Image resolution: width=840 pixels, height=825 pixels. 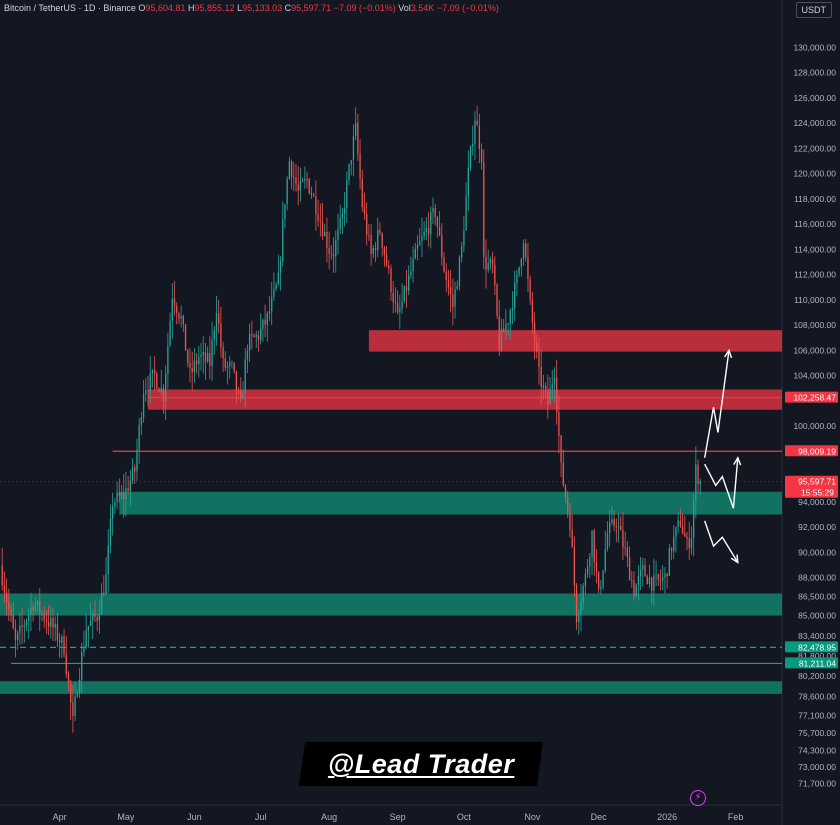 I want to click on currency-selector: USDT, so click(x=813, y=10).